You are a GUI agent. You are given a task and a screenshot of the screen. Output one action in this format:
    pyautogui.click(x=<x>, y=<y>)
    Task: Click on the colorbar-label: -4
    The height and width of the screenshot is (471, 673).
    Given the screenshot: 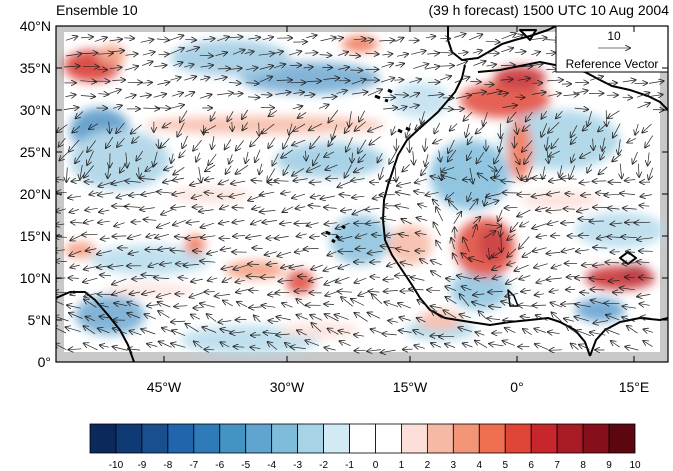 What is the action you would take?
    pyautogui.click(x=271, y=465)
    